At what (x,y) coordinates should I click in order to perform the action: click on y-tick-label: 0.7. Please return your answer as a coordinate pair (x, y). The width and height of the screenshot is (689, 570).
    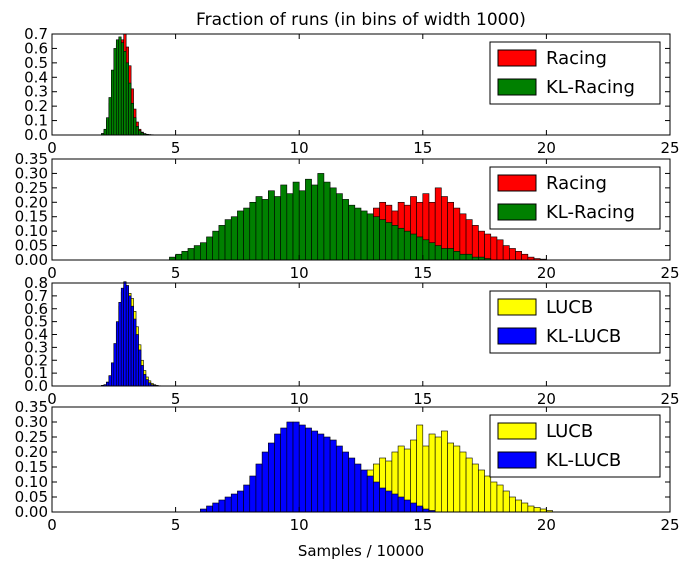
    Looking at the image, I should click on (36, 34).